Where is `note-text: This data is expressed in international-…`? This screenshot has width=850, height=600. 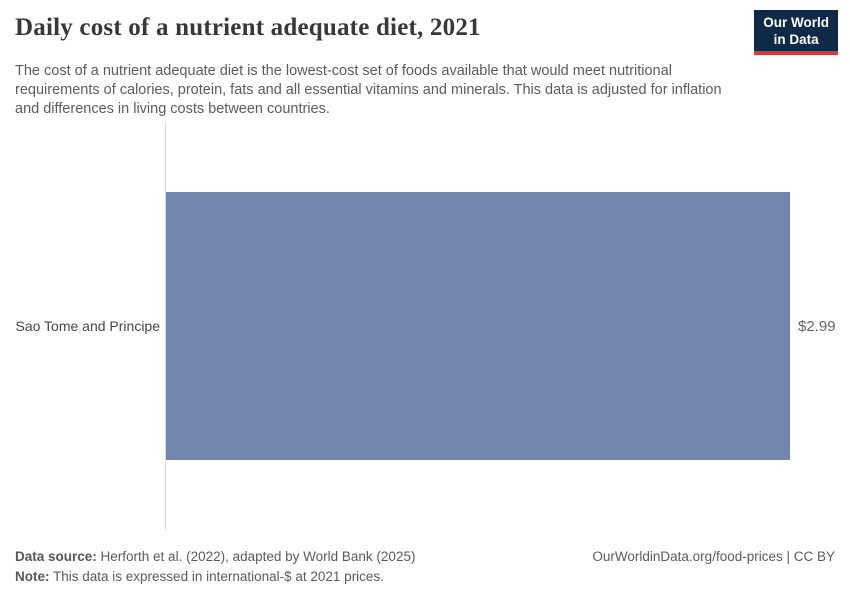
note-text: This data is expressed in international-… is located at coordinates (216, 576).